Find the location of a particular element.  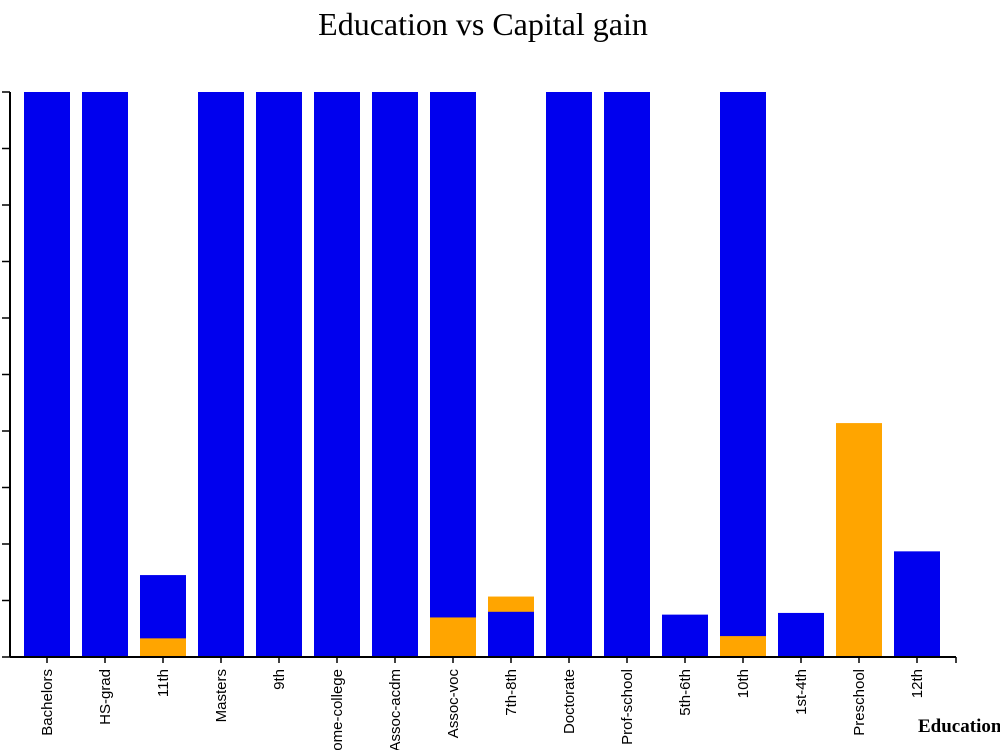

bar-series-blue-1st-4th is located at coordinates (801, 634).